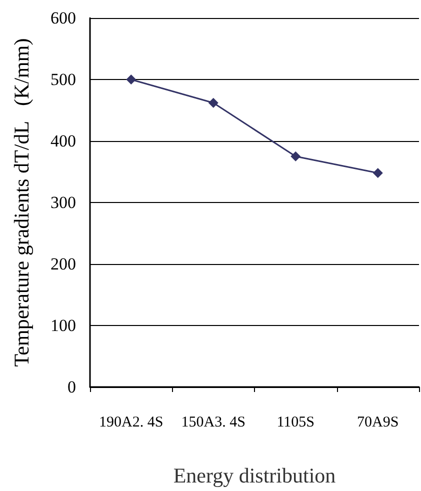  What do you see at coordinates (72, 387) in the screenshot?
I see `y-tick-label: 0` at bounding box center [72, 387].